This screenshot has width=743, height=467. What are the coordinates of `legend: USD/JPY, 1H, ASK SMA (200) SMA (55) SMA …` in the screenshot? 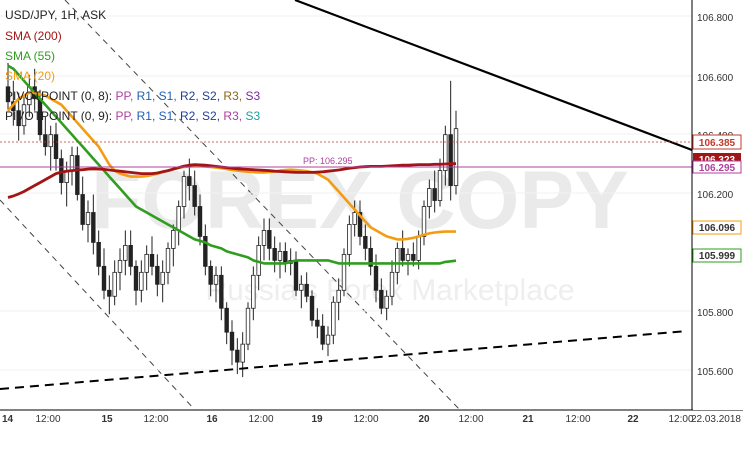 It's located at (132, 65).